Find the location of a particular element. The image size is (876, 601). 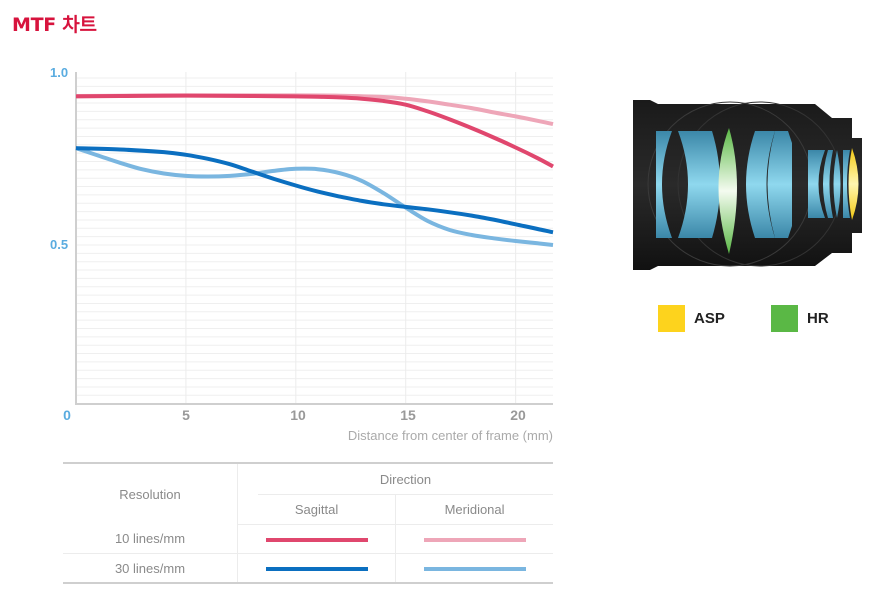

lens-element-asp is located at coordinates (853, 184).